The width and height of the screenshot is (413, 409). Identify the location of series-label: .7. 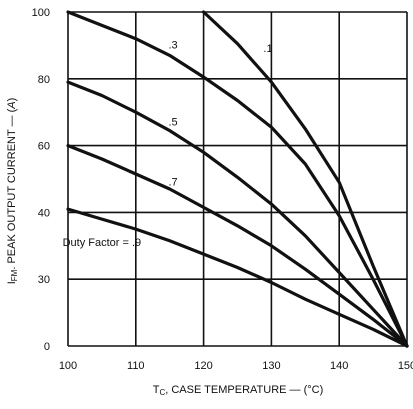
(172, 183).